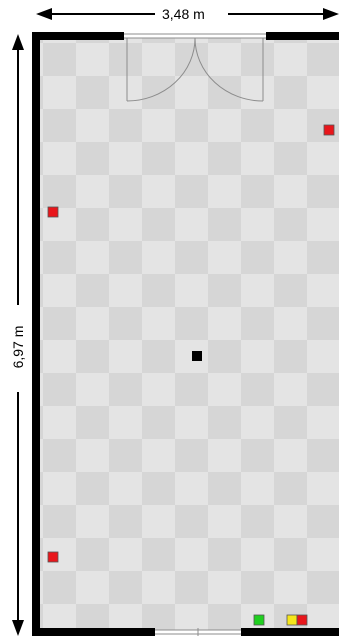  I want to click on wall-top-left, so click(78, 36).